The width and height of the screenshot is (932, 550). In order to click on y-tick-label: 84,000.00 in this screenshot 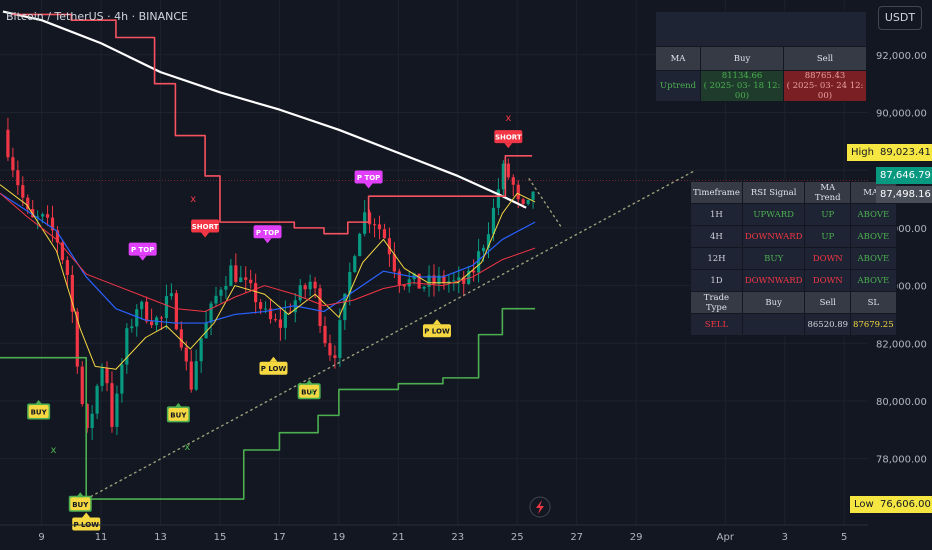, I will do `click(901, 287)`.